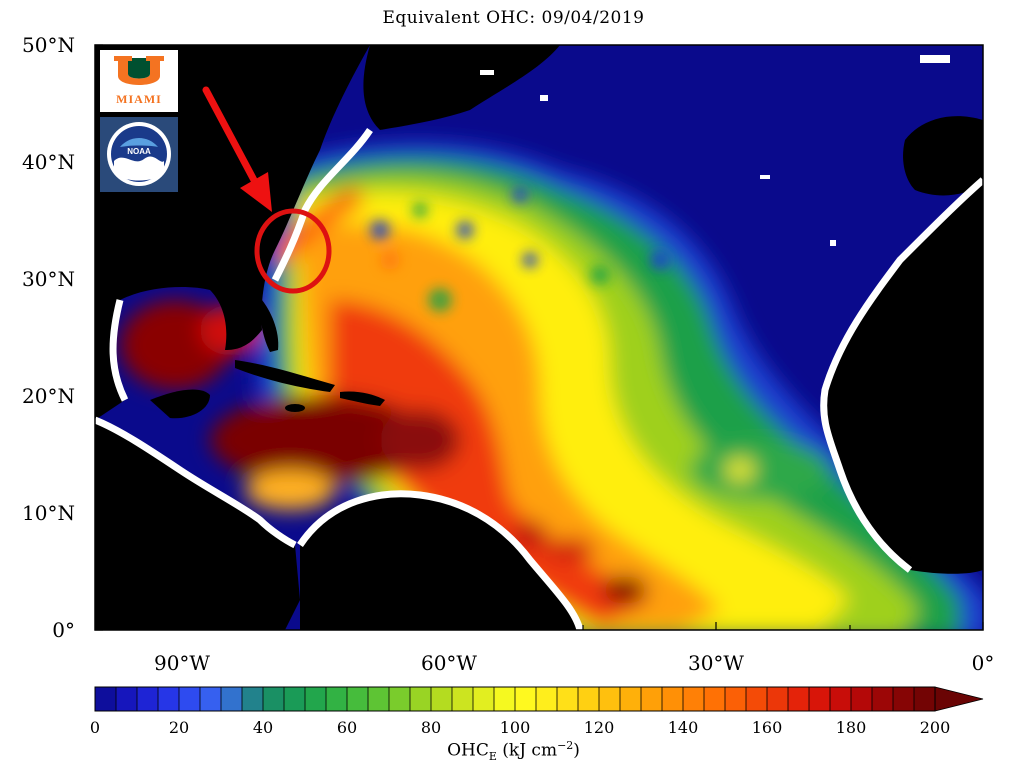 Image resolution: width=1027 pixels, height=769 pixels. I want to click on colorbar-label: OHCE (kJ cm−2), so click(513, 751).